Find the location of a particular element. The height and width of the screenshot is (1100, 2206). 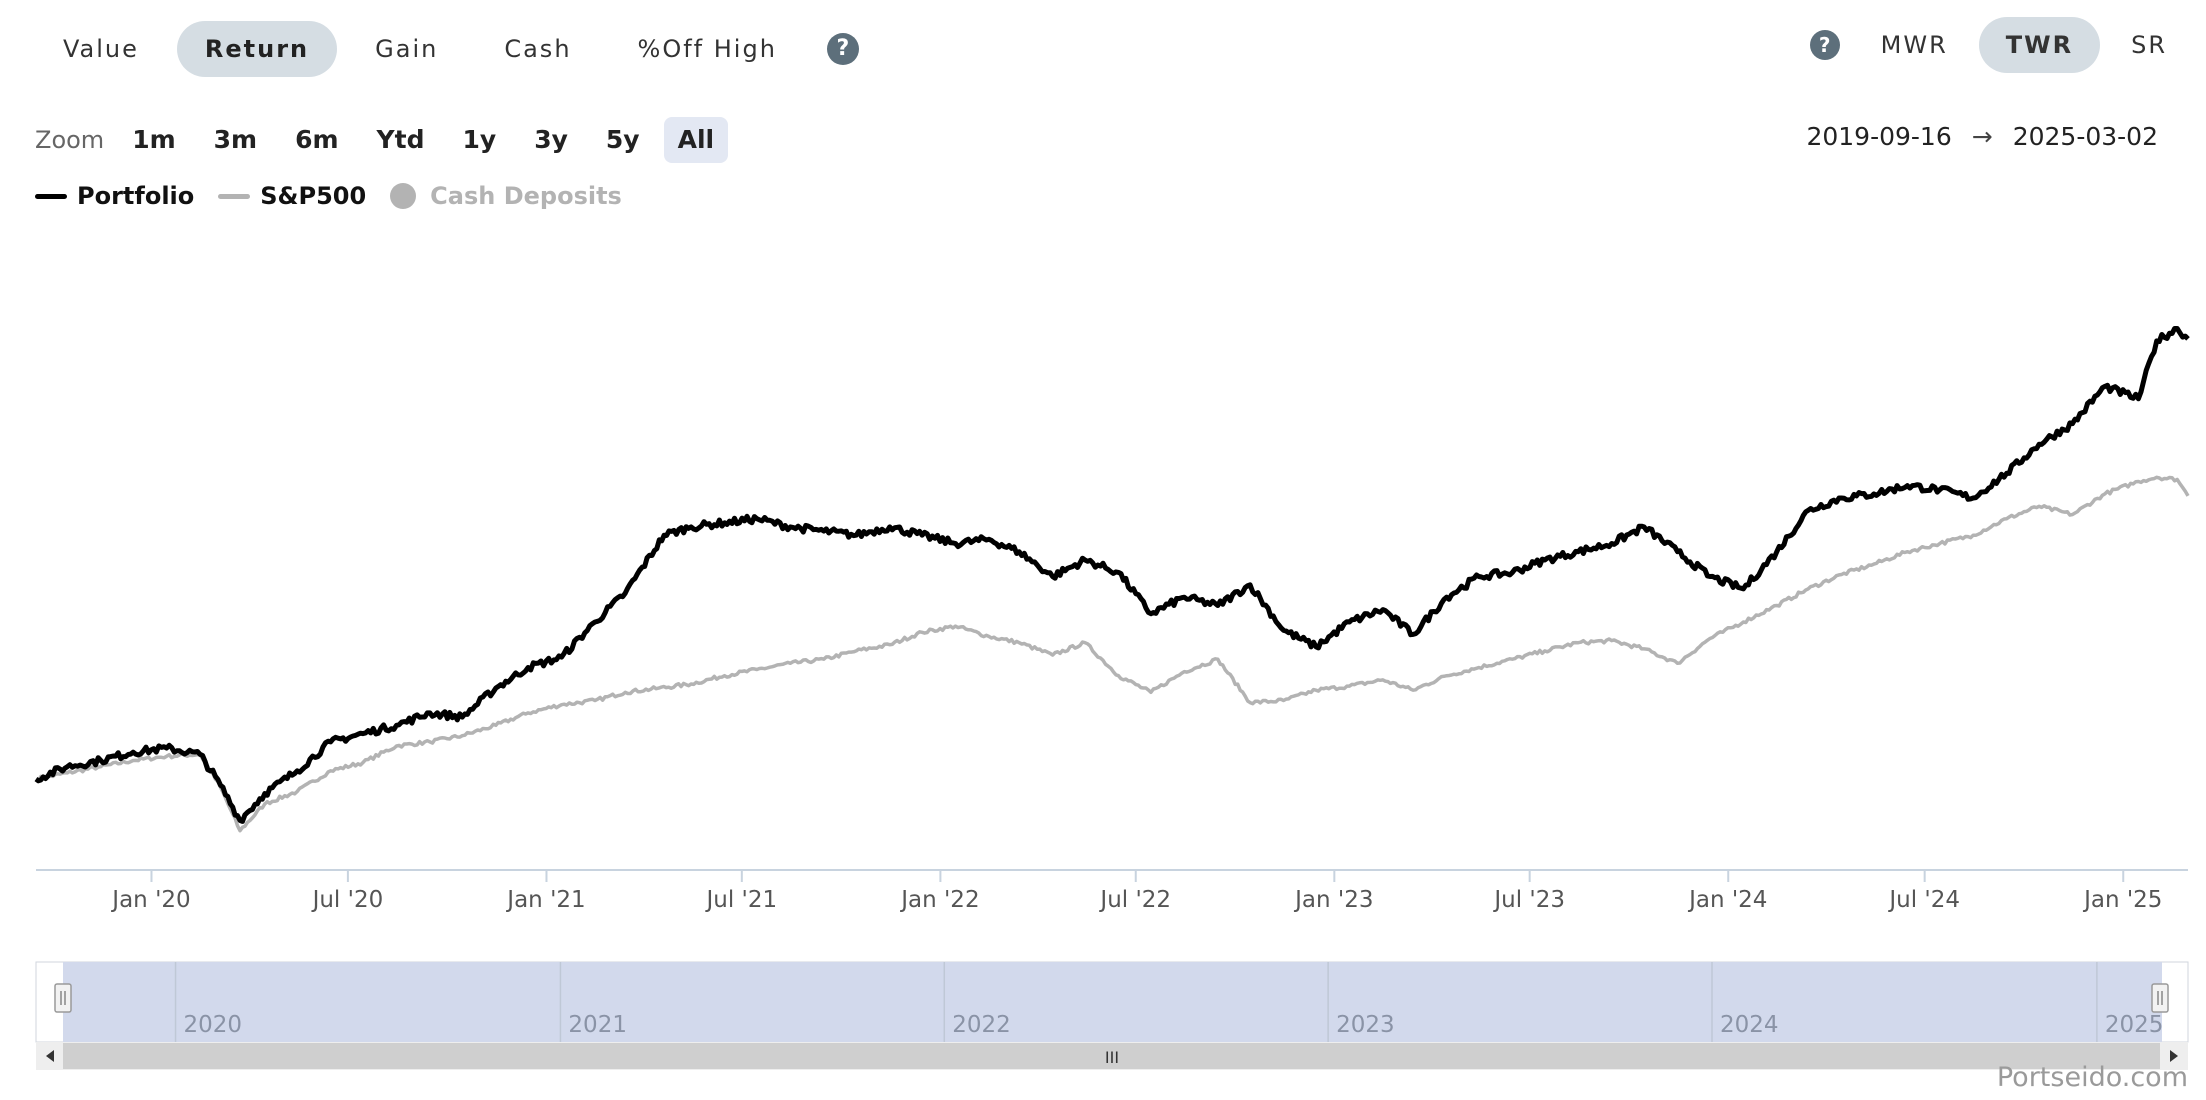

legend-item-cash-deposits: Cash Deposits is located at coordinates (506, 196).